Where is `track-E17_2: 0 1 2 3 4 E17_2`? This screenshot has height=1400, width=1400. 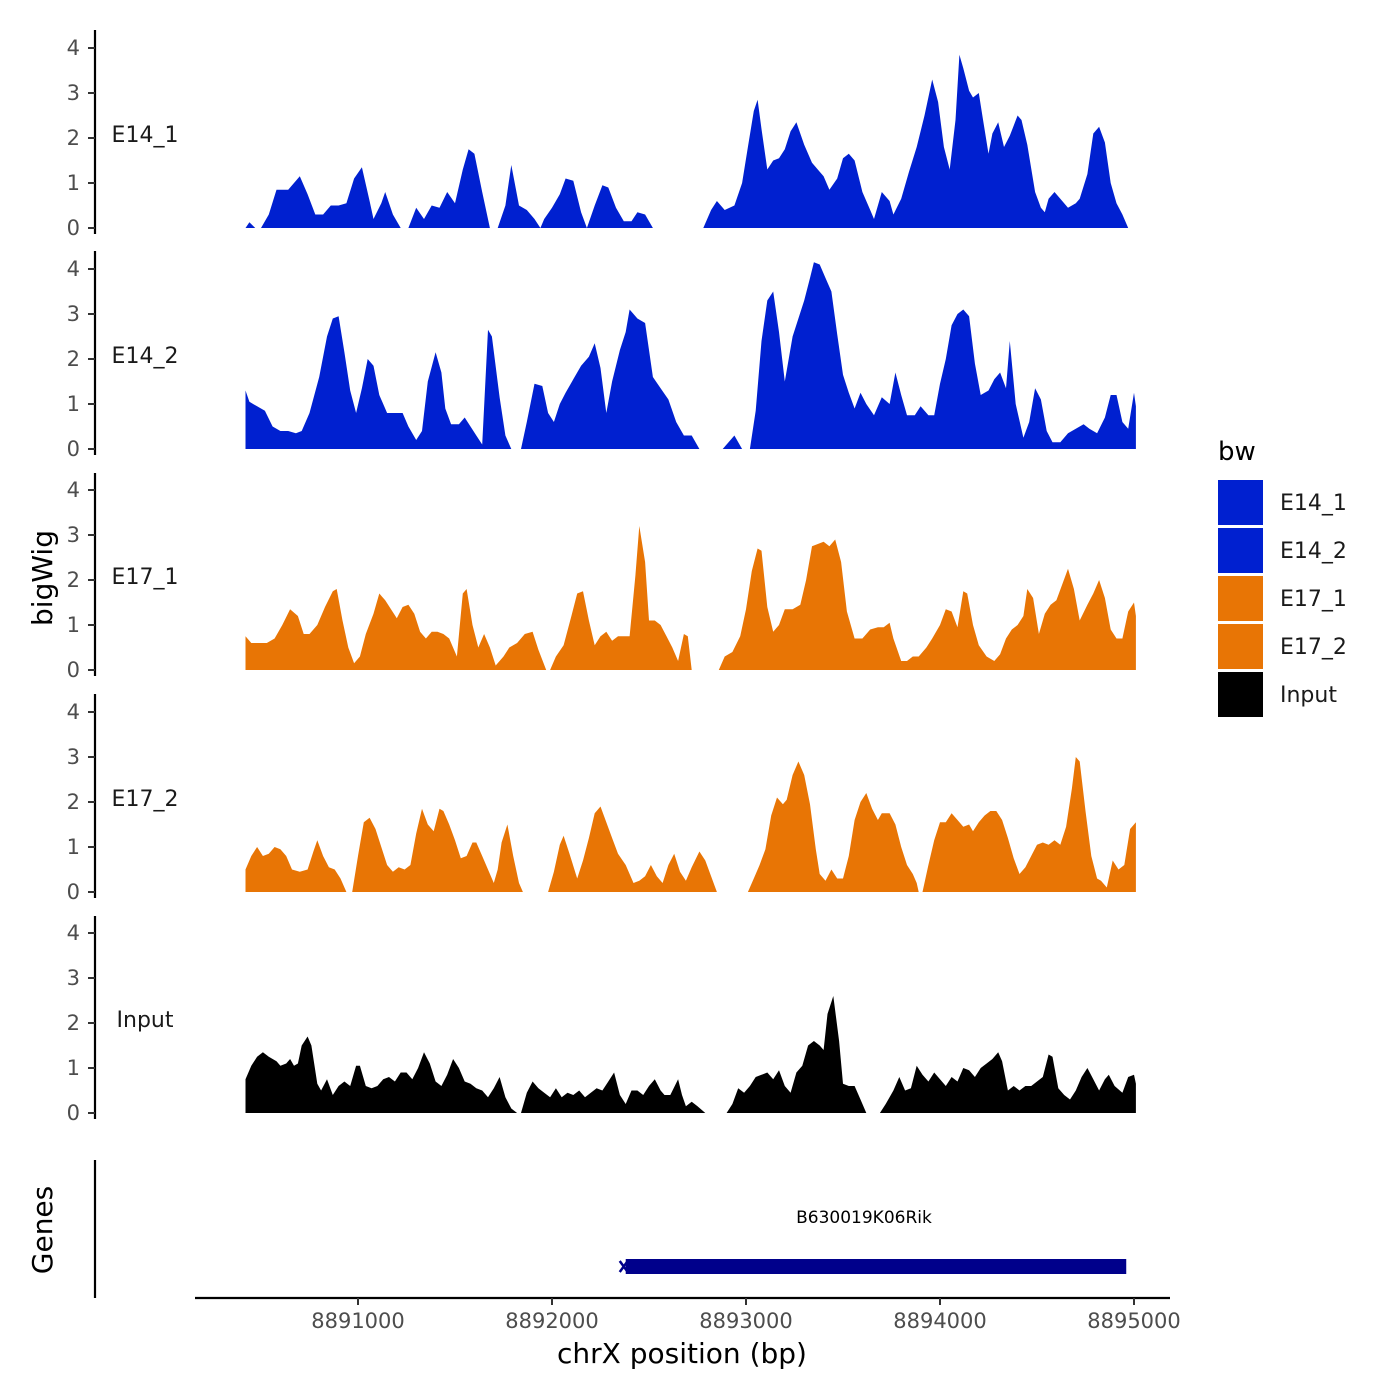 track-E17_2: 0 1 2 3 4 E17_2 is located at coordinates (601, 799).